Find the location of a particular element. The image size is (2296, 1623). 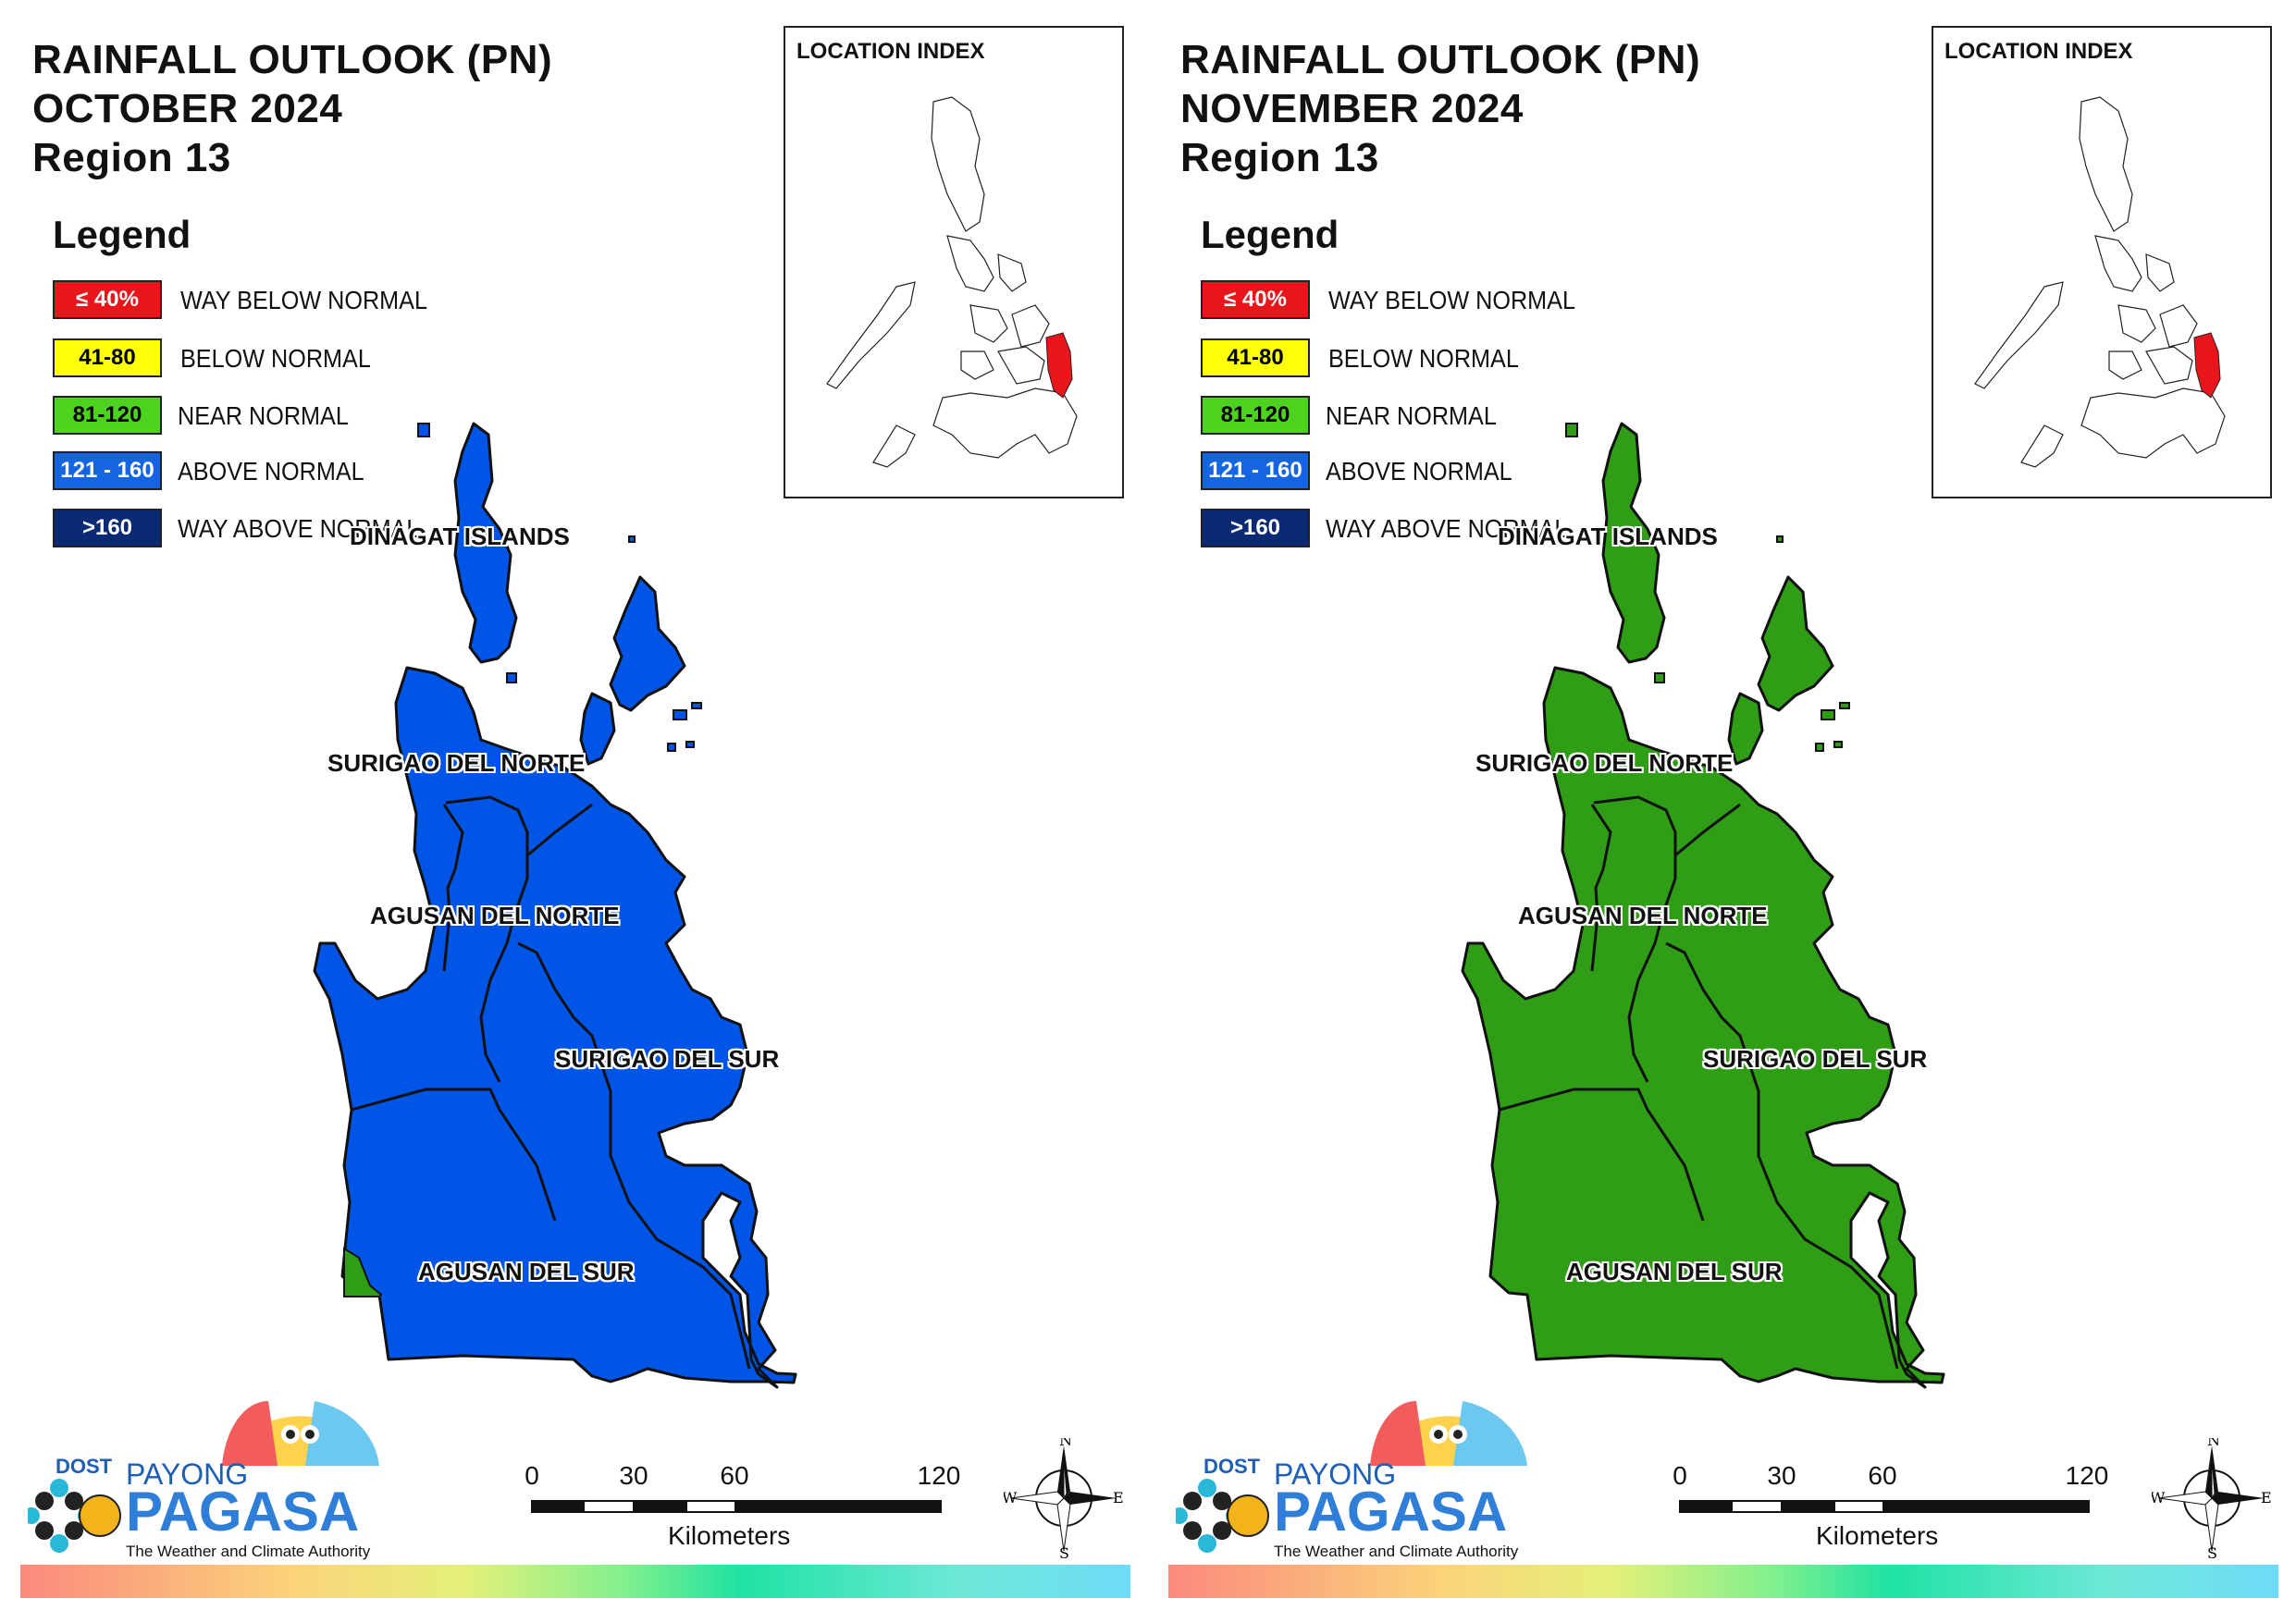

compass-w: W is located at coordinates (2159, 1497).